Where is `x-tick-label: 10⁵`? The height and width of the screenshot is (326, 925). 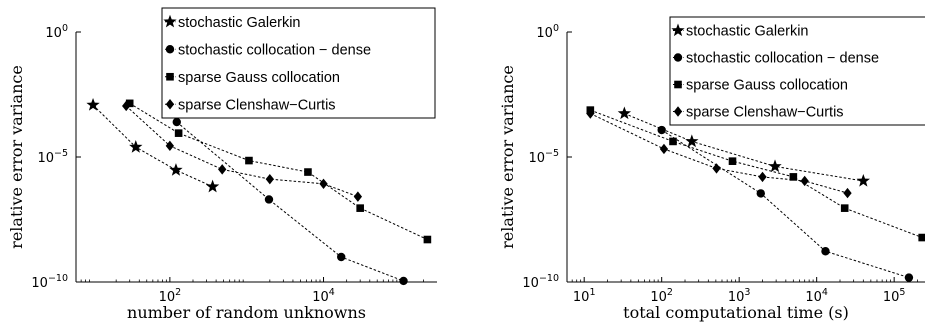
x-tick-label: 10⁵ is located at coordinates (894, 296).